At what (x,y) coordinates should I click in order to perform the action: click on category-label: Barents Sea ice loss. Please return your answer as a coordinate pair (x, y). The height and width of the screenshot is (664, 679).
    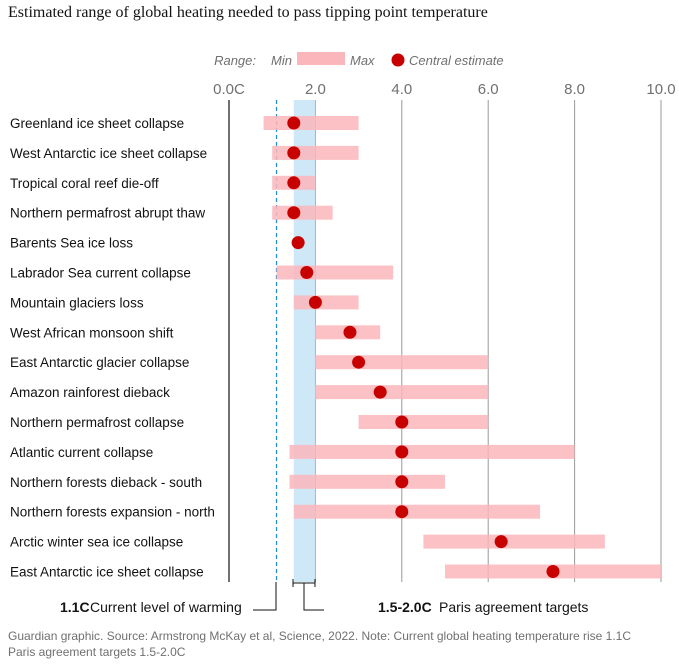
    Looking at the image, I should click on (71, 243).